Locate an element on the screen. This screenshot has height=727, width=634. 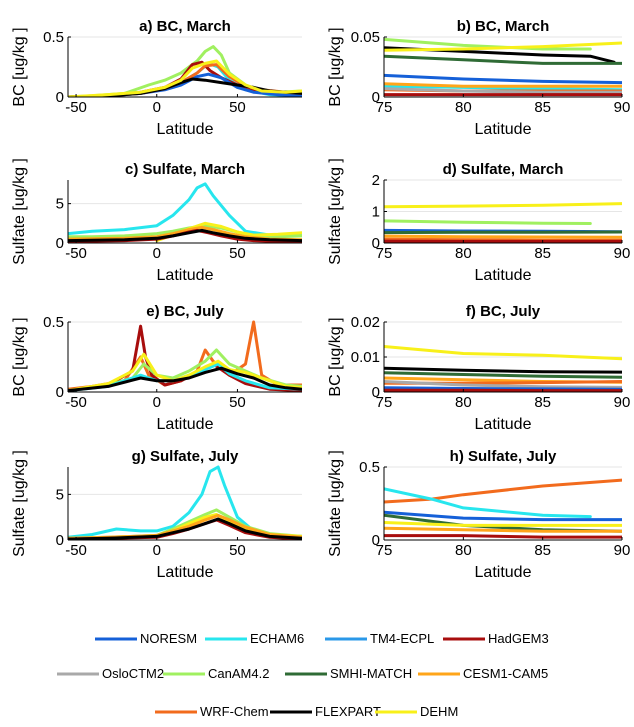
panel-title: a) BC, March is located at coordinates (185, 26).